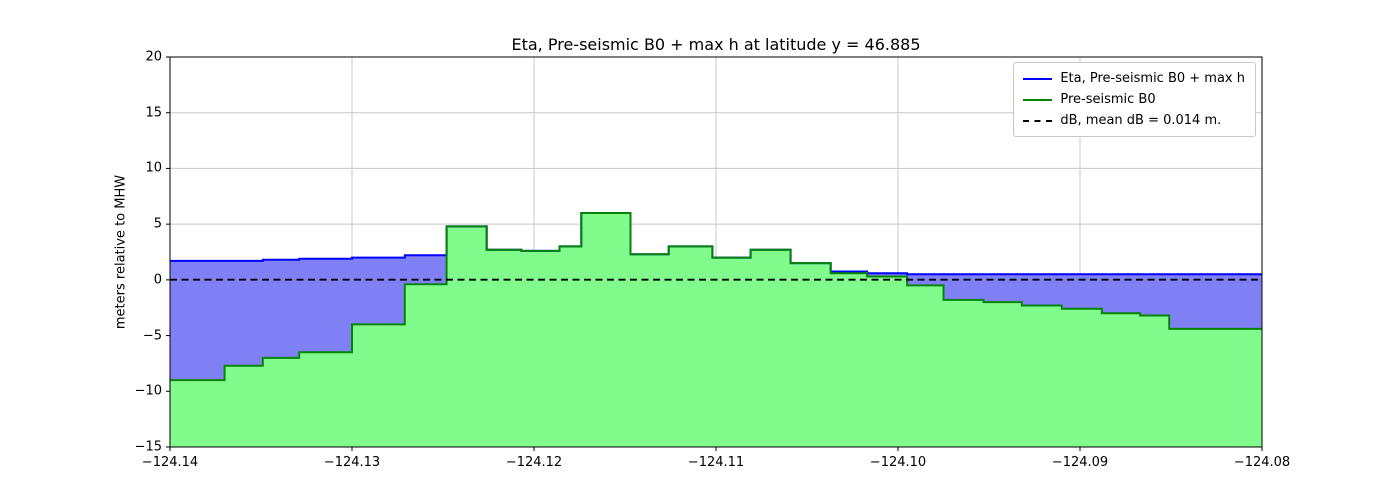  I want to click on x-tick-label: −124.12, so click(534, 462).